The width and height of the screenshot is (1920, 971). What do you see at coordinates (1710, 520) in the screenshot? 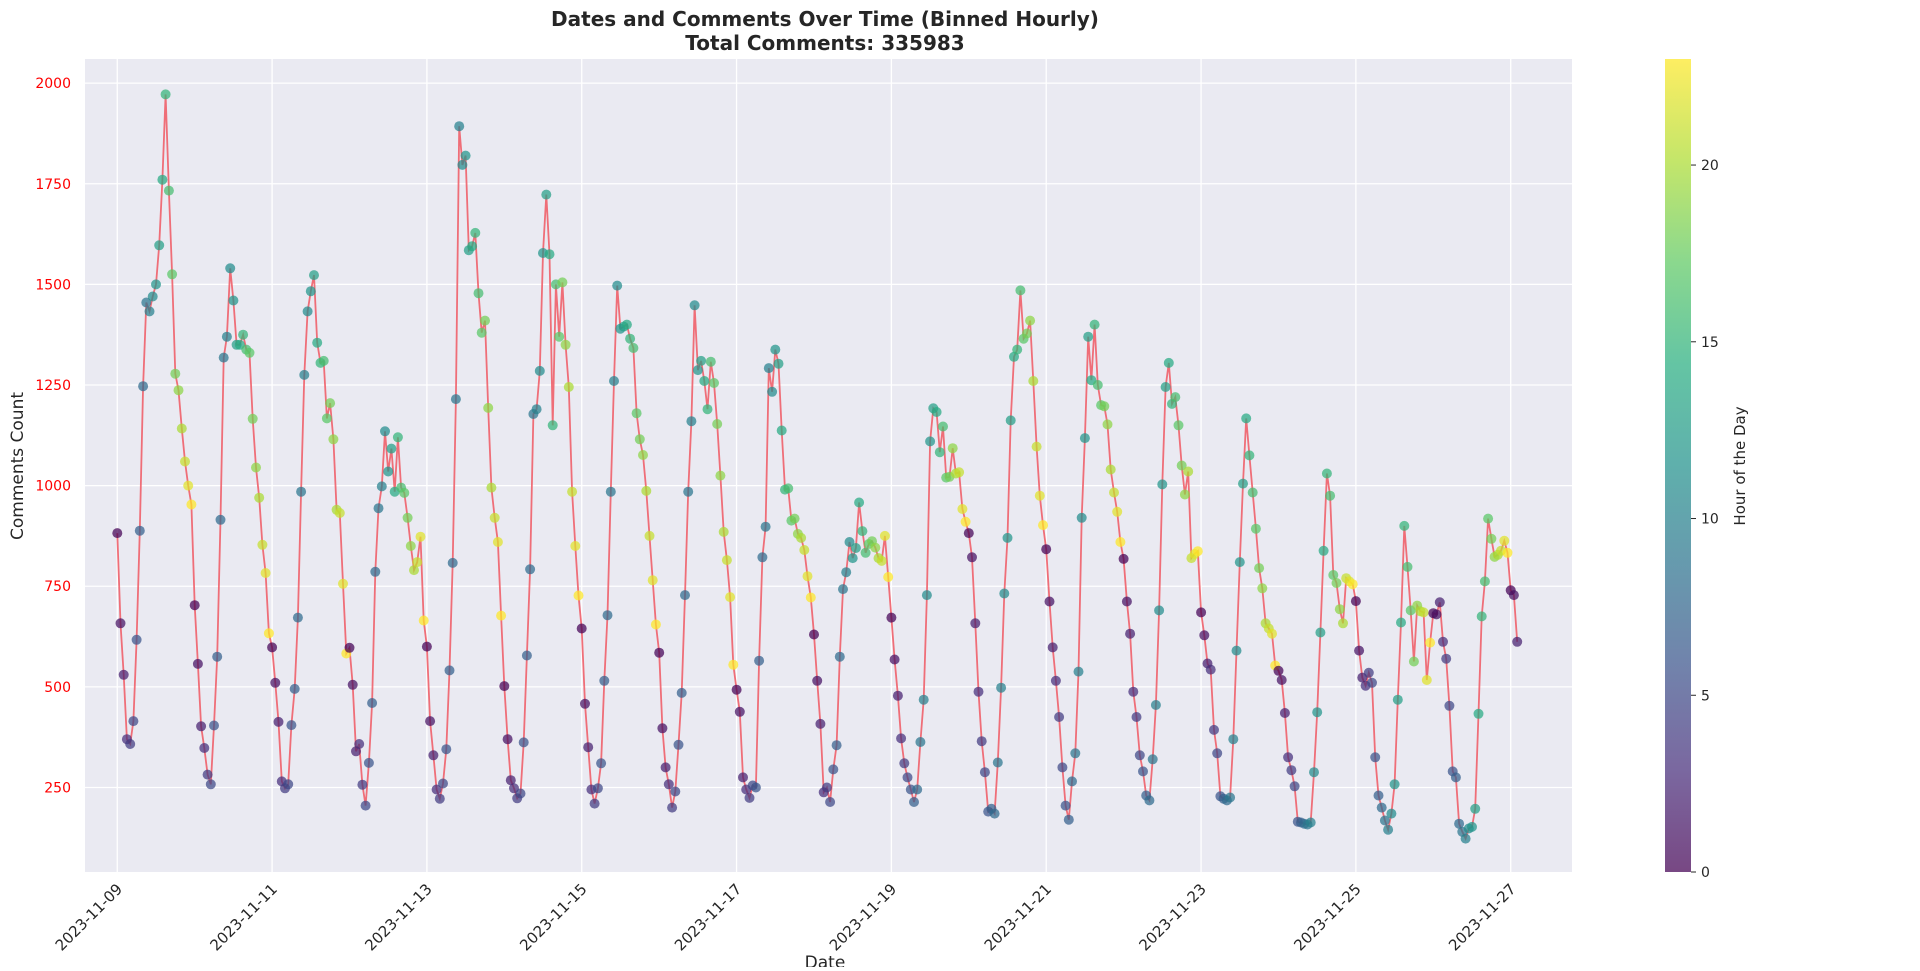
I see `colorbar-tick-label: 10` at bounding box center [1710, 520].